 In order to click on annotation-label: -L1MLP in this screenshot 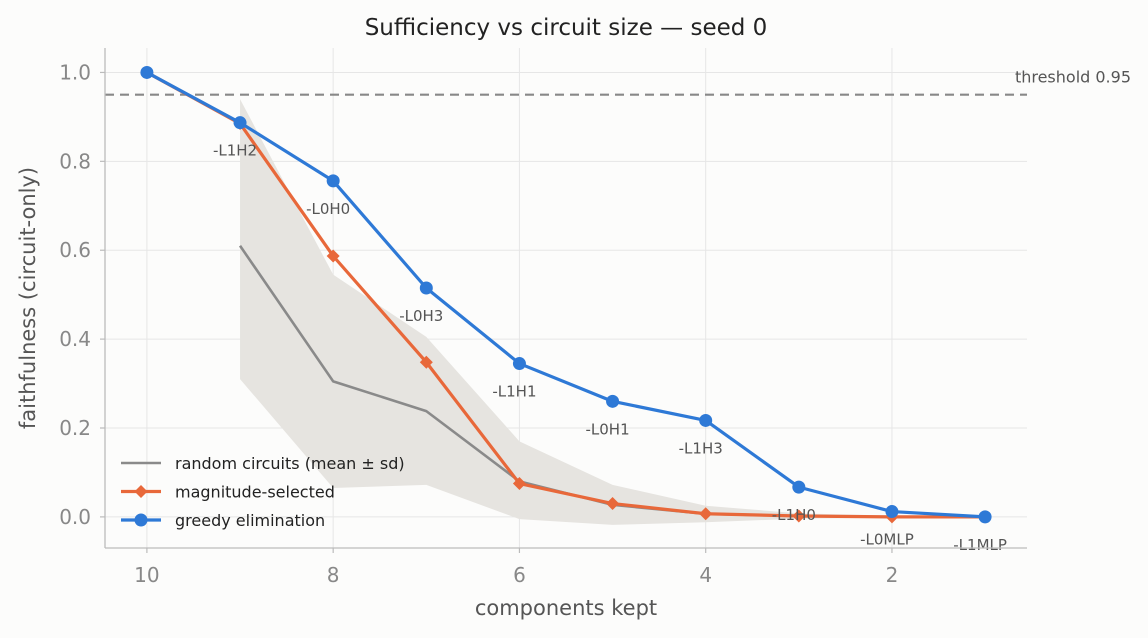, I will do `click(980, 545)`.